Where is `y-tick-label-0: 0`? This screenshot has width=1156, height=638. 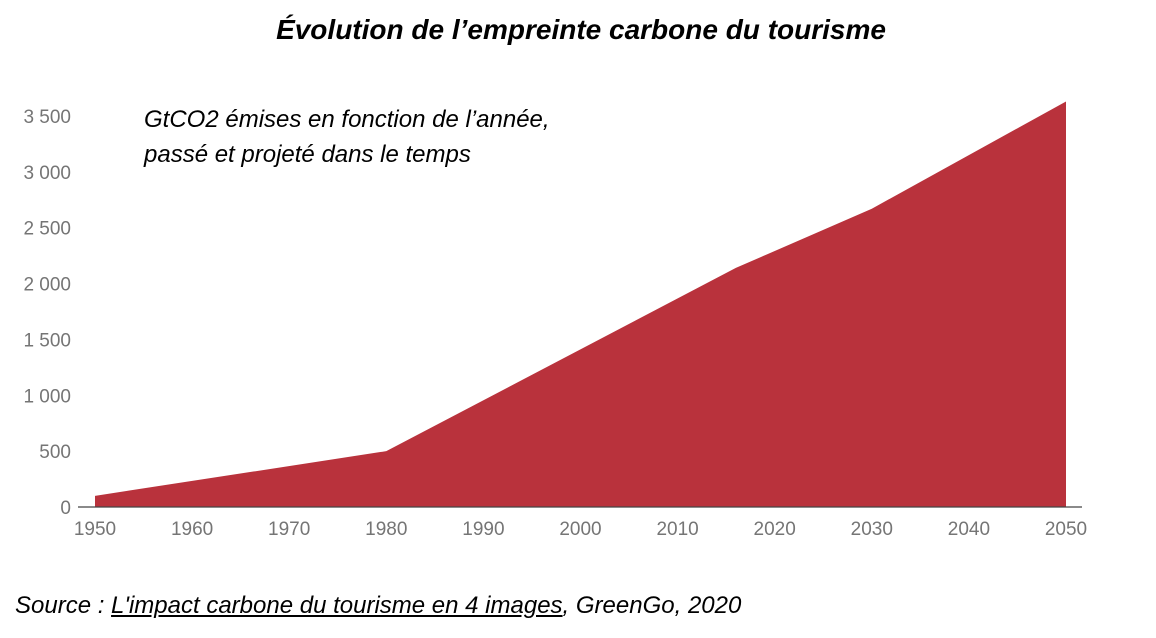 y-tick-label-0: 0 is located at coordinates (65, 508).